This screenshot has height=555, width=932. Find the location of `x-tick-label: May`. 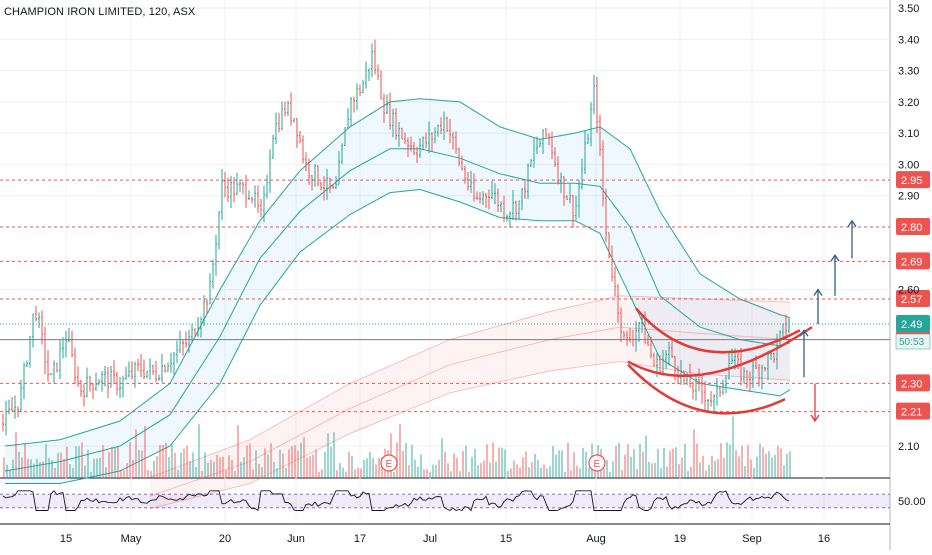

x-tick-label: May is located at coordinates (131, 539).